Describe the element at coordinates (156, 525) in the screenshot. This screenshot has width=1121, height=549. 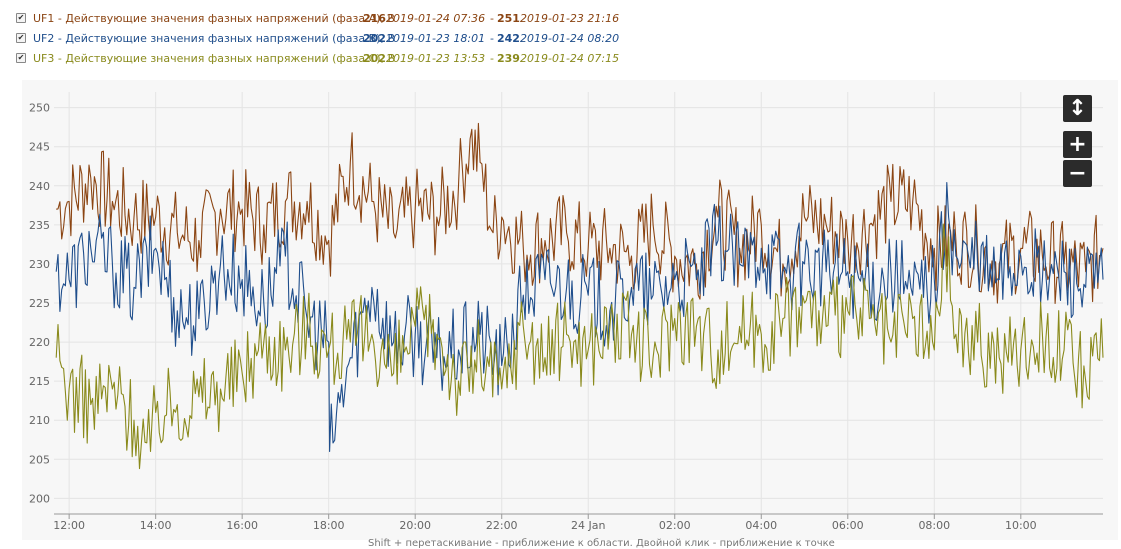
I see `x-tick-label: 14:00` at that location.